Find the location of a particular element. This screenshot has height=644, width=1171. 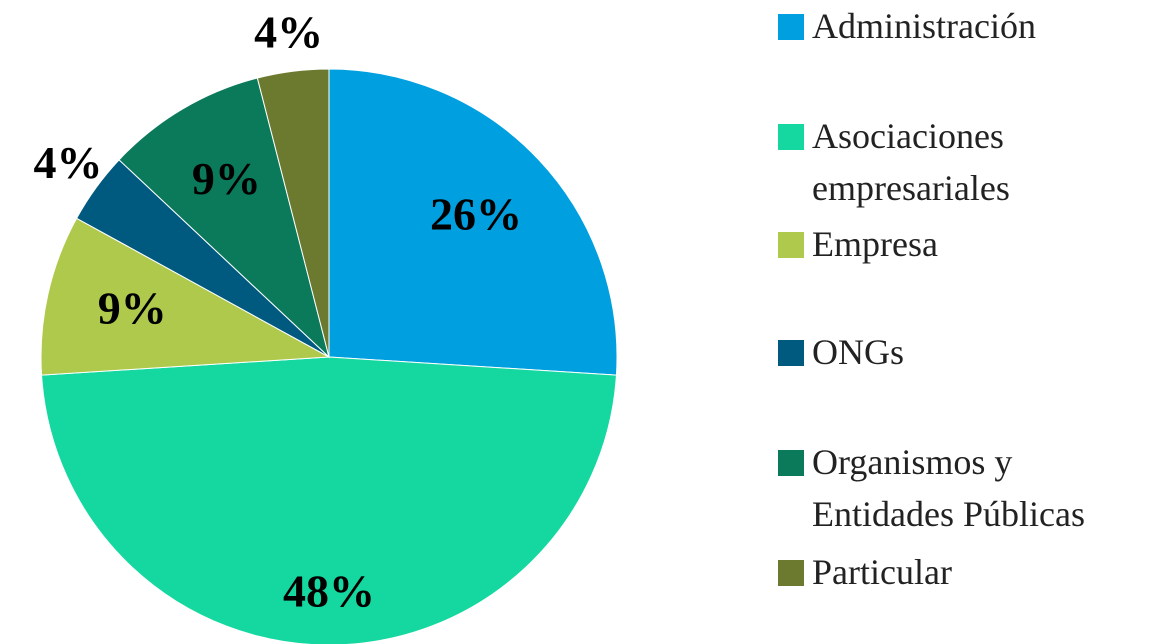

legend-label: Administración is located at coordinates (924, 26).